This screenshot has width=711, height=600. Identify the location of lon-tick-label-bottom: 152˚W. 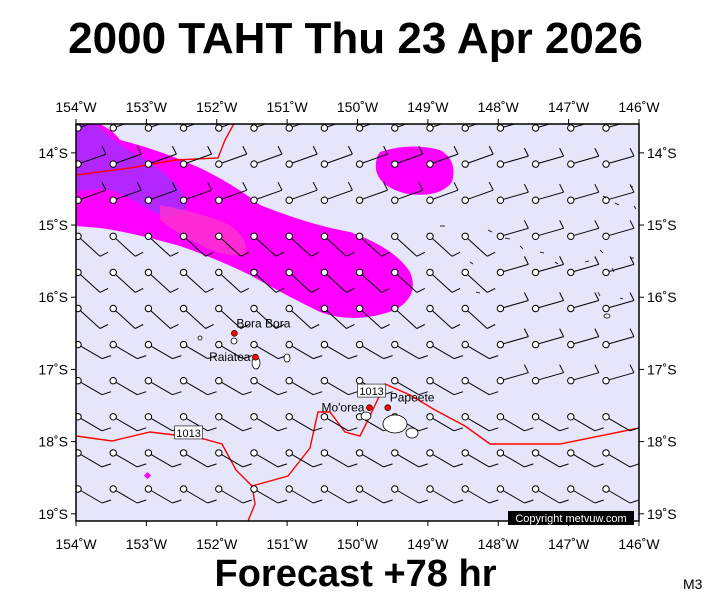
(217, 544).